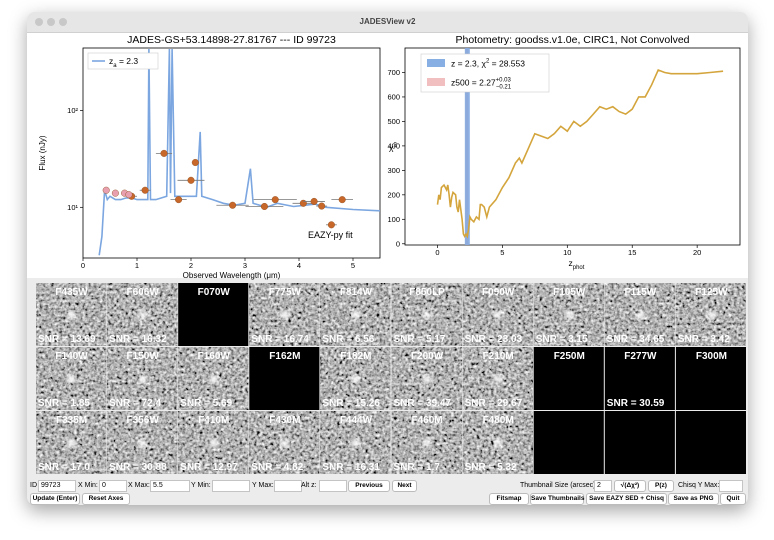  Describe the element at coordinates (106, 499) in the screenshot. I see `reset-axes-button: Reset Axes` at that location.